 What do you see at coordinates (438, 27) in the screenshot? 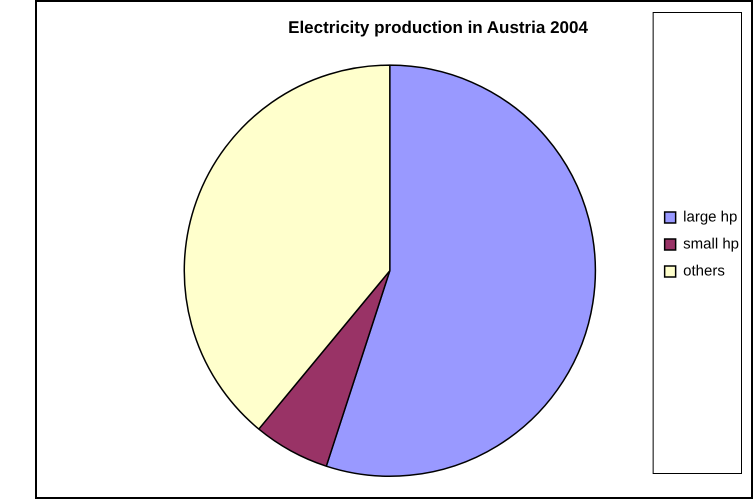
I see `chart-title: Electricity production in Austria 2004` at bounding box center [438, 27].